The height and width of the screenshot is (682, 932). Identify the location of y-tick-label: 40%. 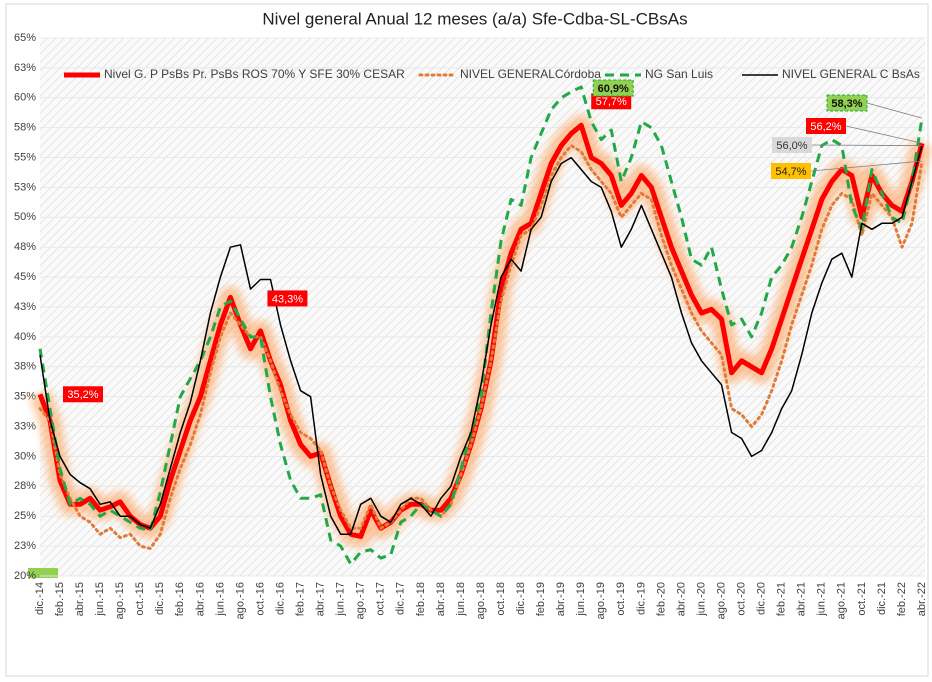
(25, 337).